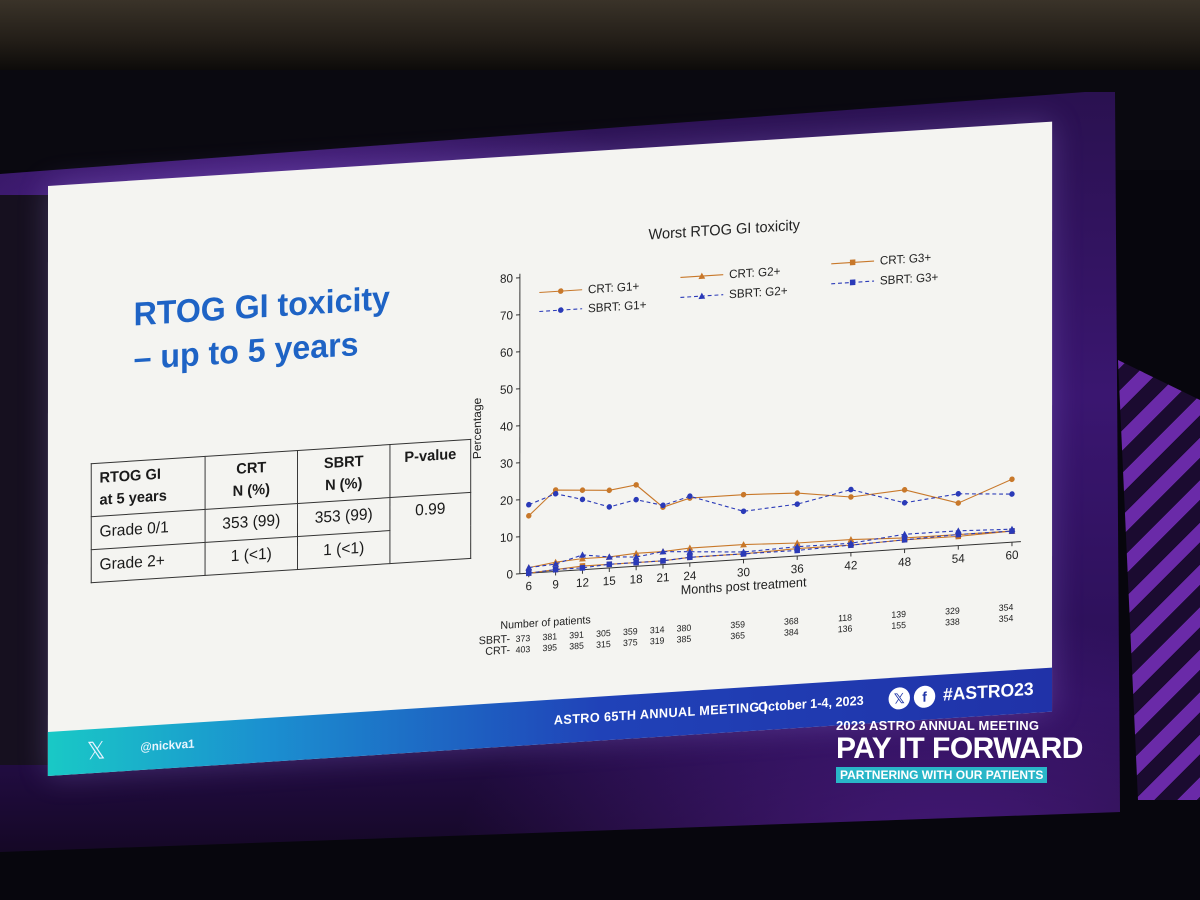  Describe the element at coordinates (744, 585) in the screenshot. I see `x-axis-label: Months post treatment` at that location.